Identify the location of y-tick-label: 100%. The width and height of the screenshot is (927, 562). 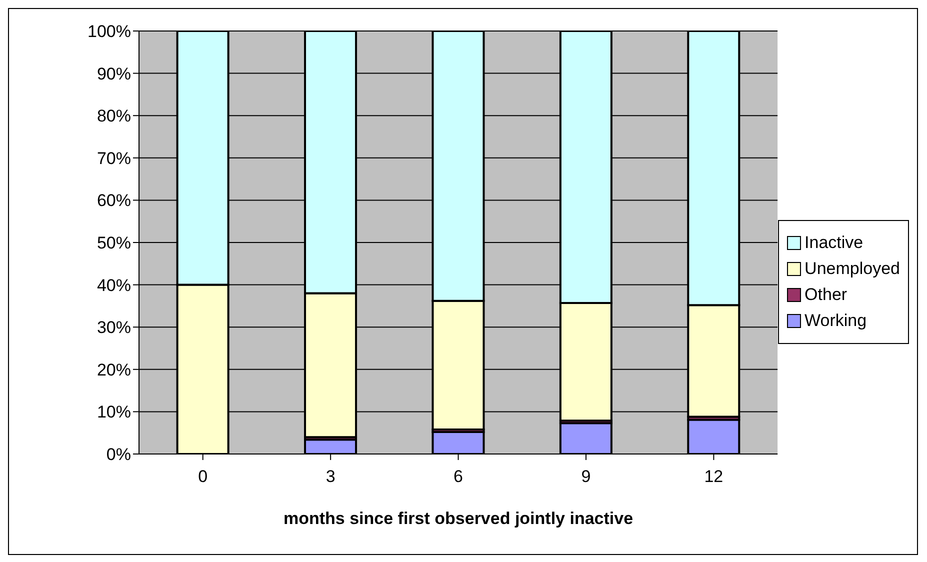
(109, 32).